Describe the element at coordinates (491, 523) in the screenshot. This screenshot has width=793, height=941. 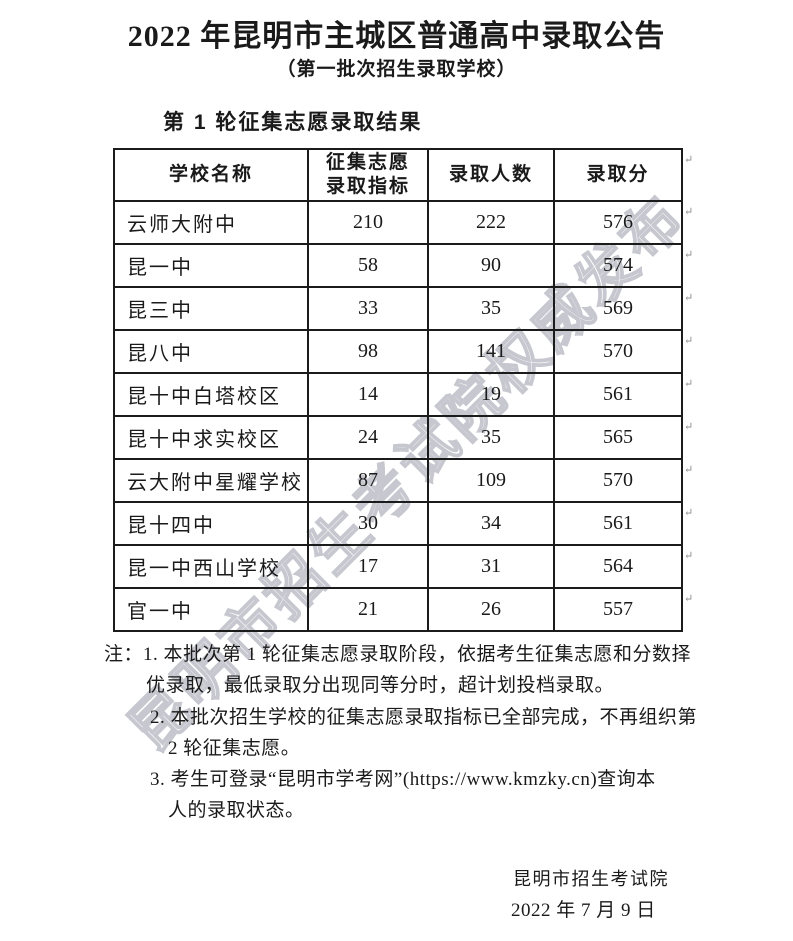
I see `admitted-count-cell: 34` at that location.